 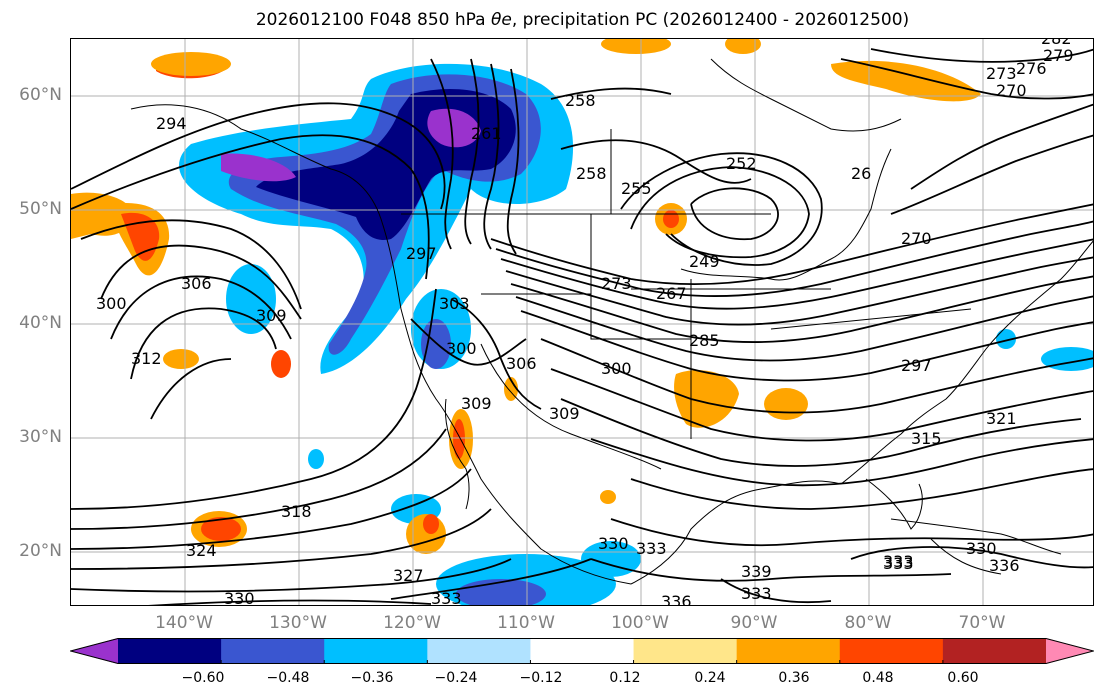 I want to click on colorbar-tick-label: −0.48, so click(x=288, y=678).